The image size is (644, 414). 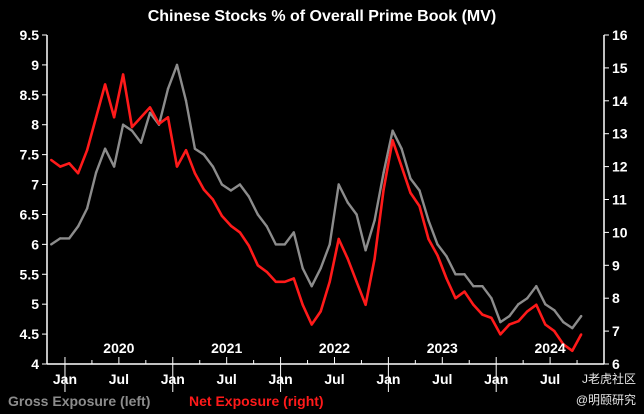 I want to click on left-tick-label: 9, so click(x=35, y=65).